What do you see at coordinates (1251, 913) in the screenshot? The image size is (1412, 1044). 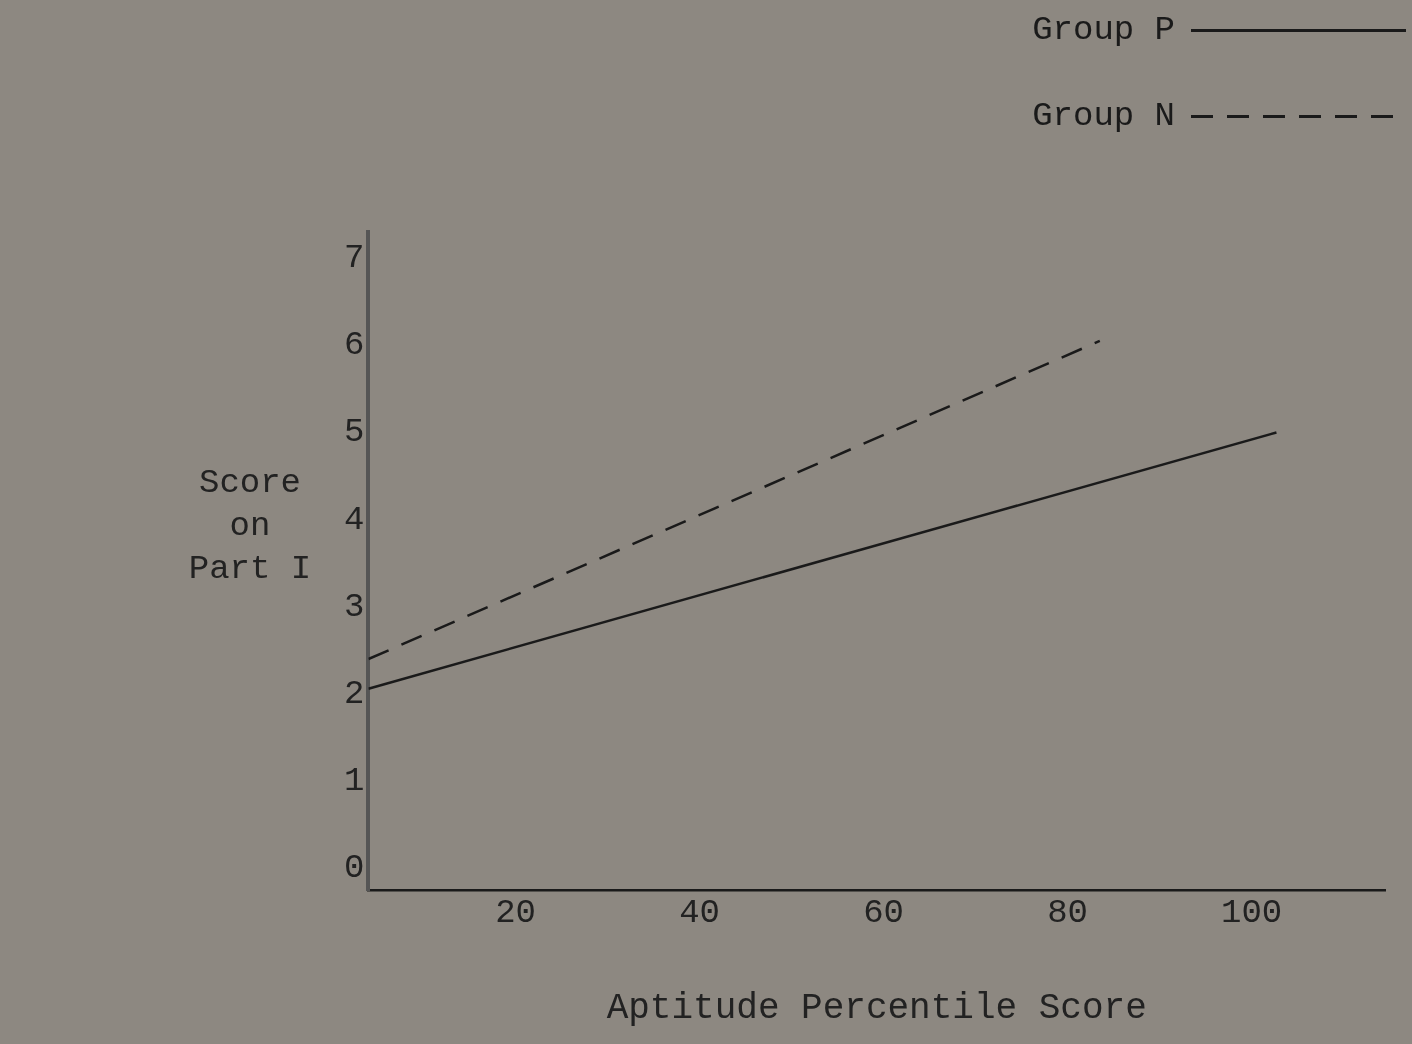 I see `x-tick-label: 100` at bounding box center [1251, 913].